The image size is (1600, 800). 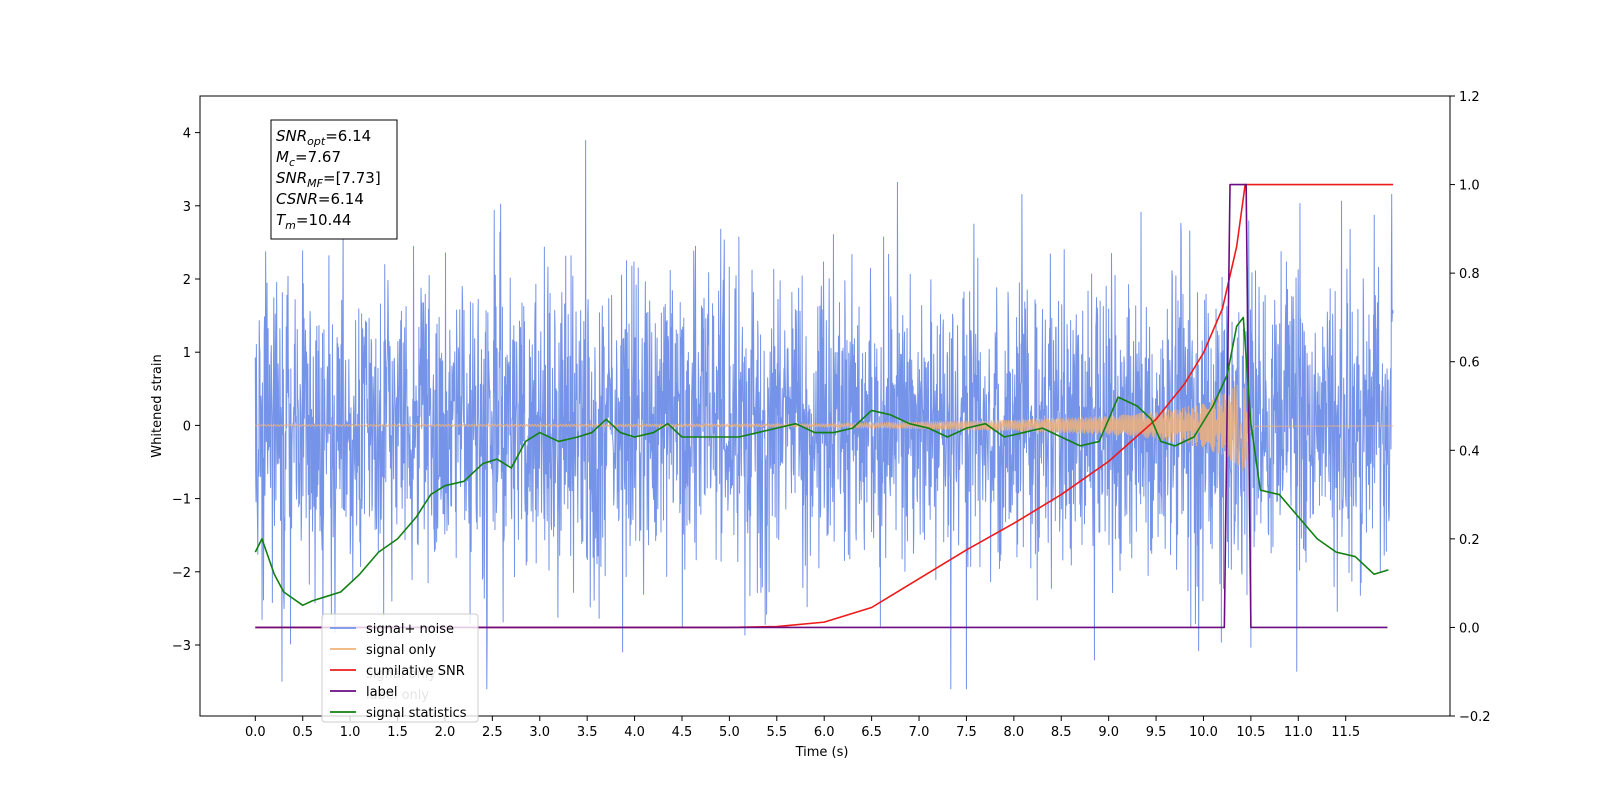 What do you see at coordinates (187, 280) in the screenshot?
I see `y-tick-label: 2` at bounding box center [187, 280].